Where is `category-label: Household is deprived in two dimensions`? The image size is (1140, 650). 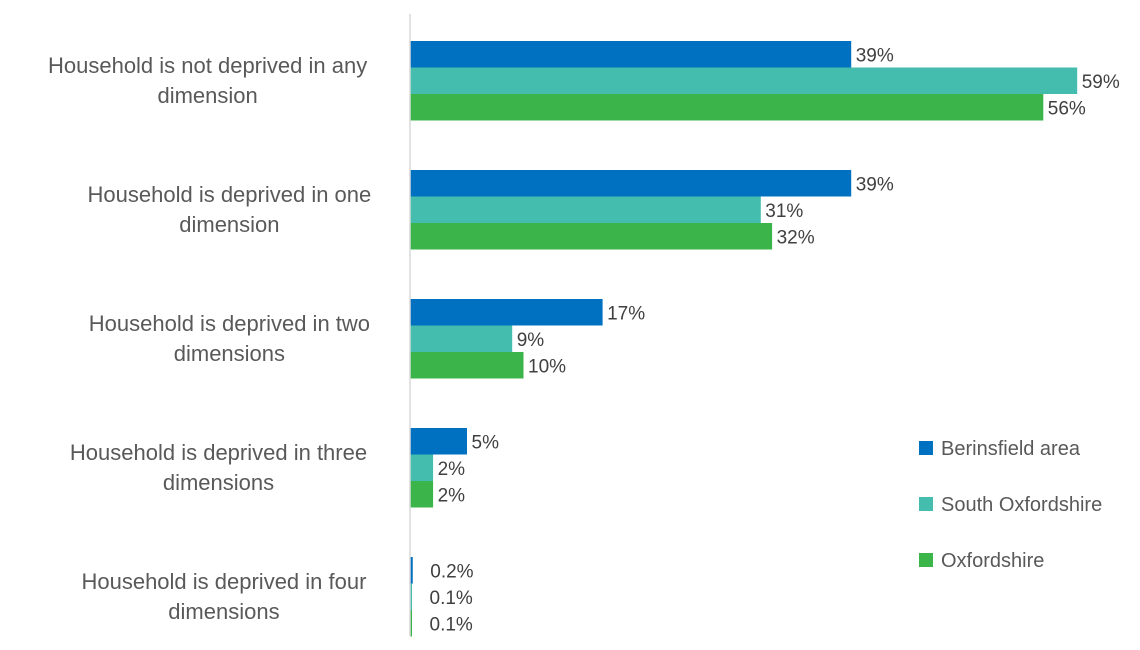
category-label: Household is deprived in two dimensions is located at coordinates (229, 338).